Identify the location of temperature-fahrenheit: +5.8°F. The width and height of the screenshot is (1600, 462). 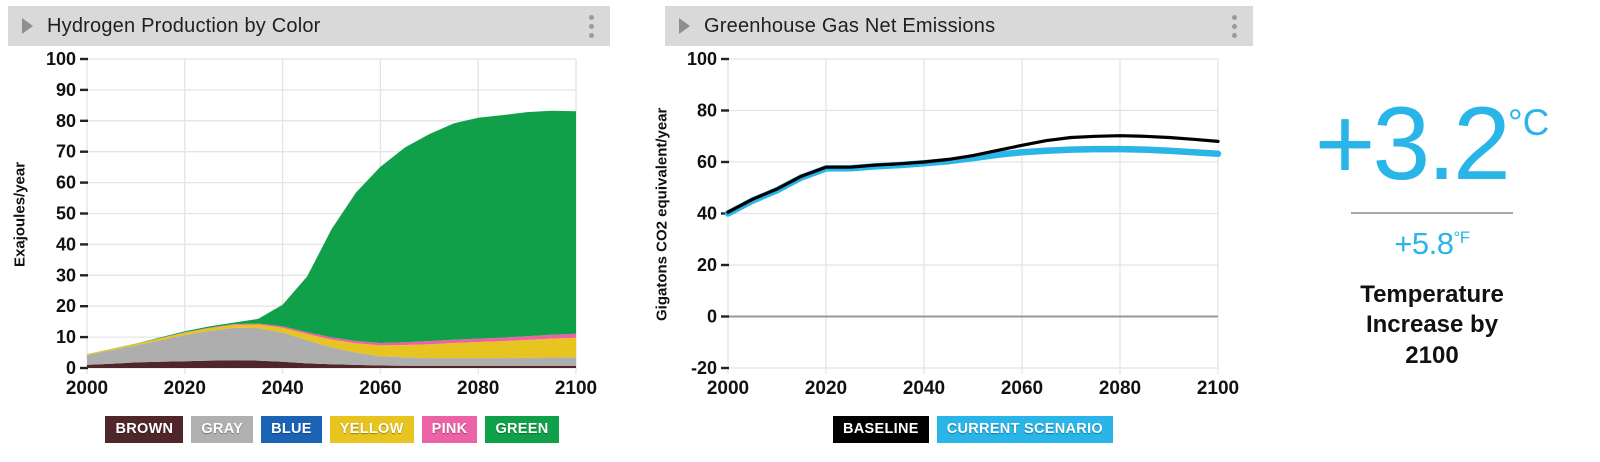
(1432, 244).